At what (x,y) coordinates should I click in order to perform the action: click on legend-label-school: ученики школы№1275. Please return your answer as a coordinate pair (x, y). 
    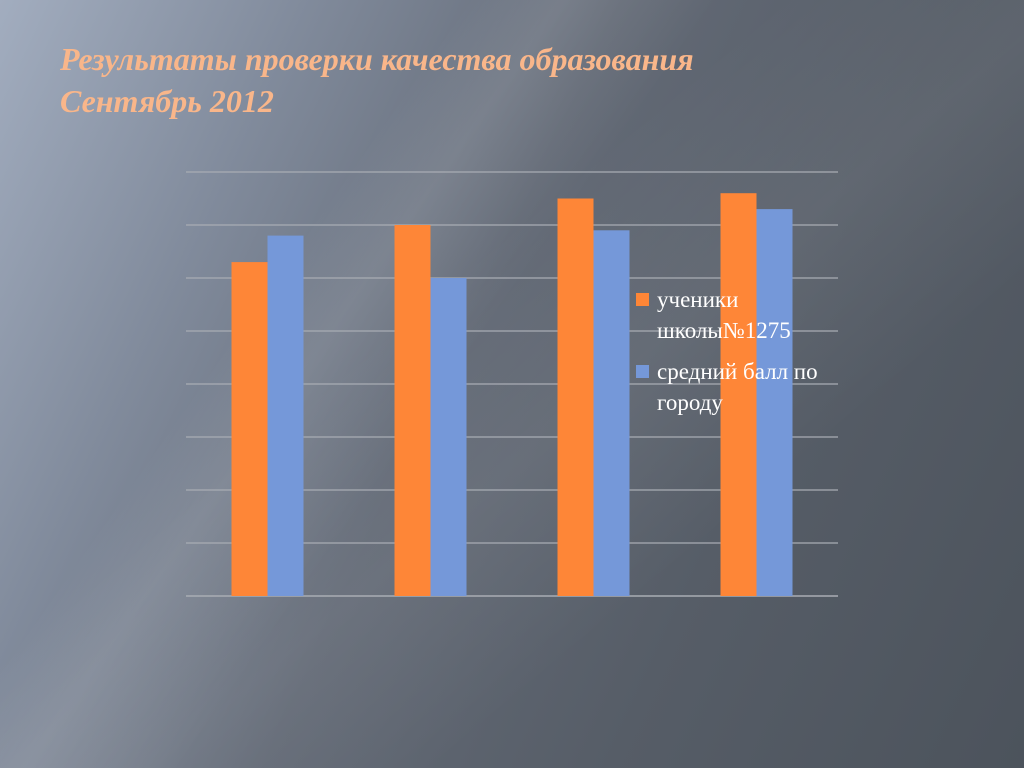
    Looking at the image, I should click on (724, 315).